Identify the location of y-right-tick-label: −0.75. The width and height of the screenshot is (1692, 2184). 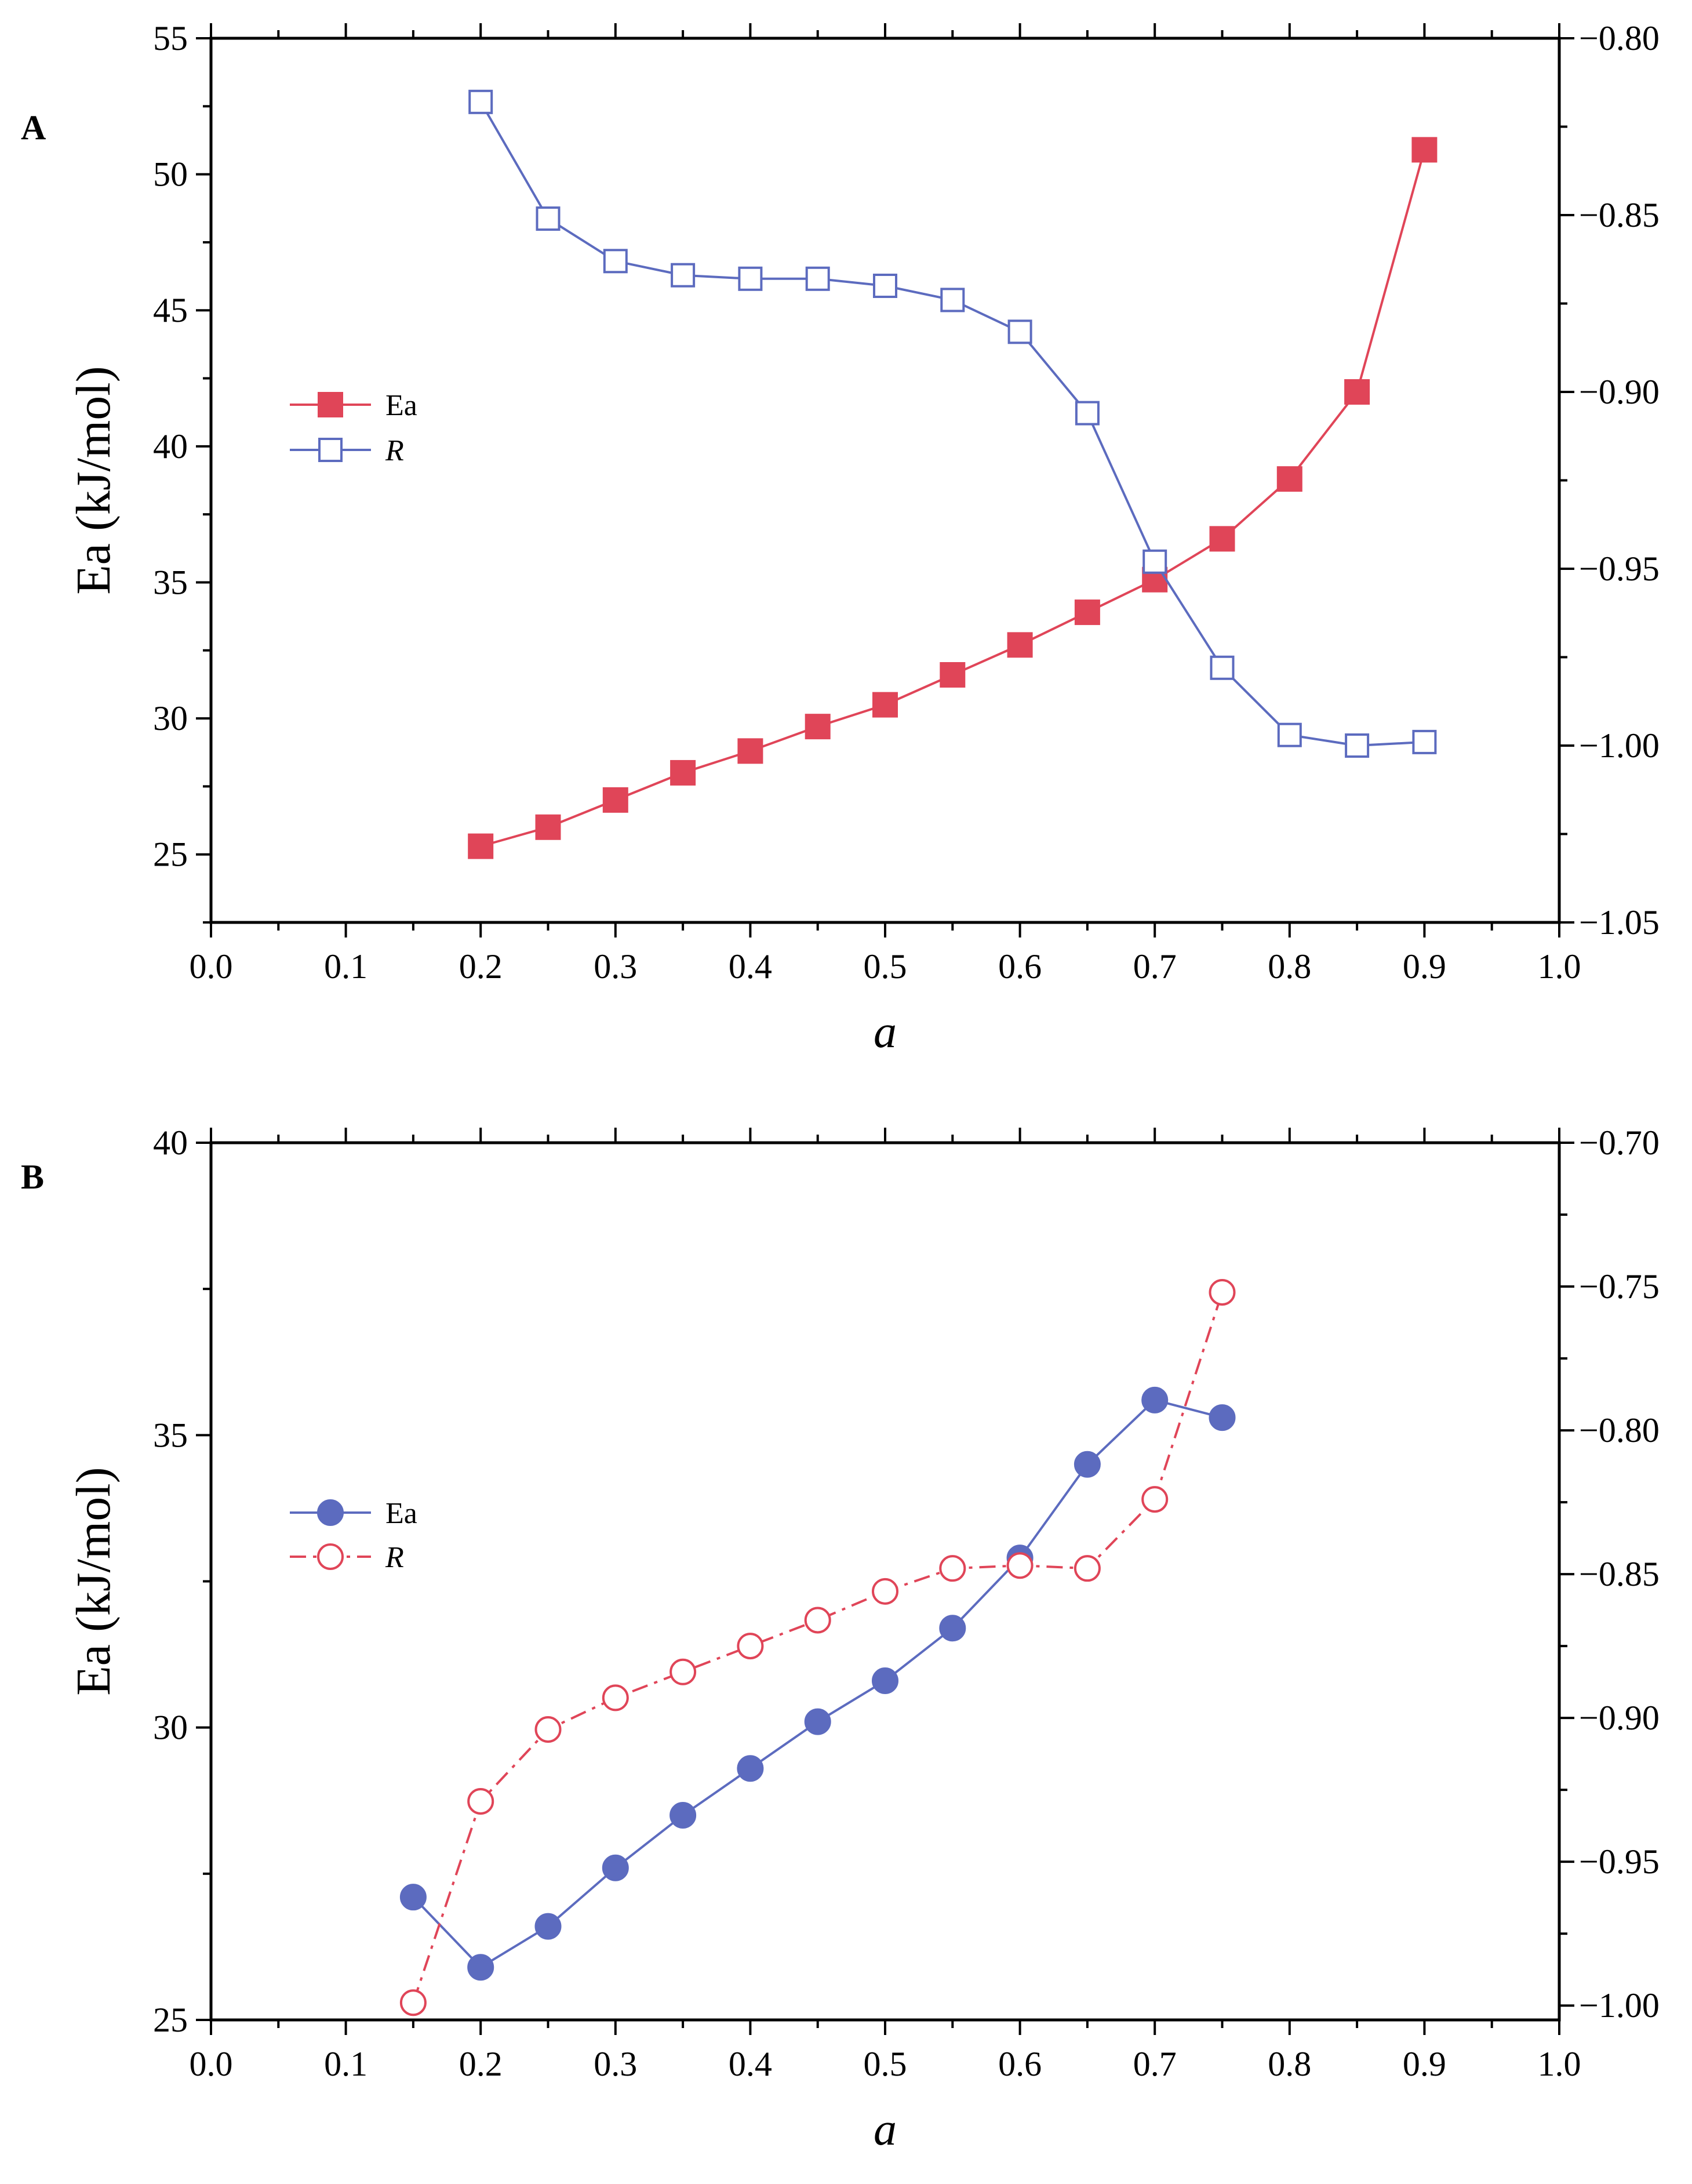
(1619, 1286).